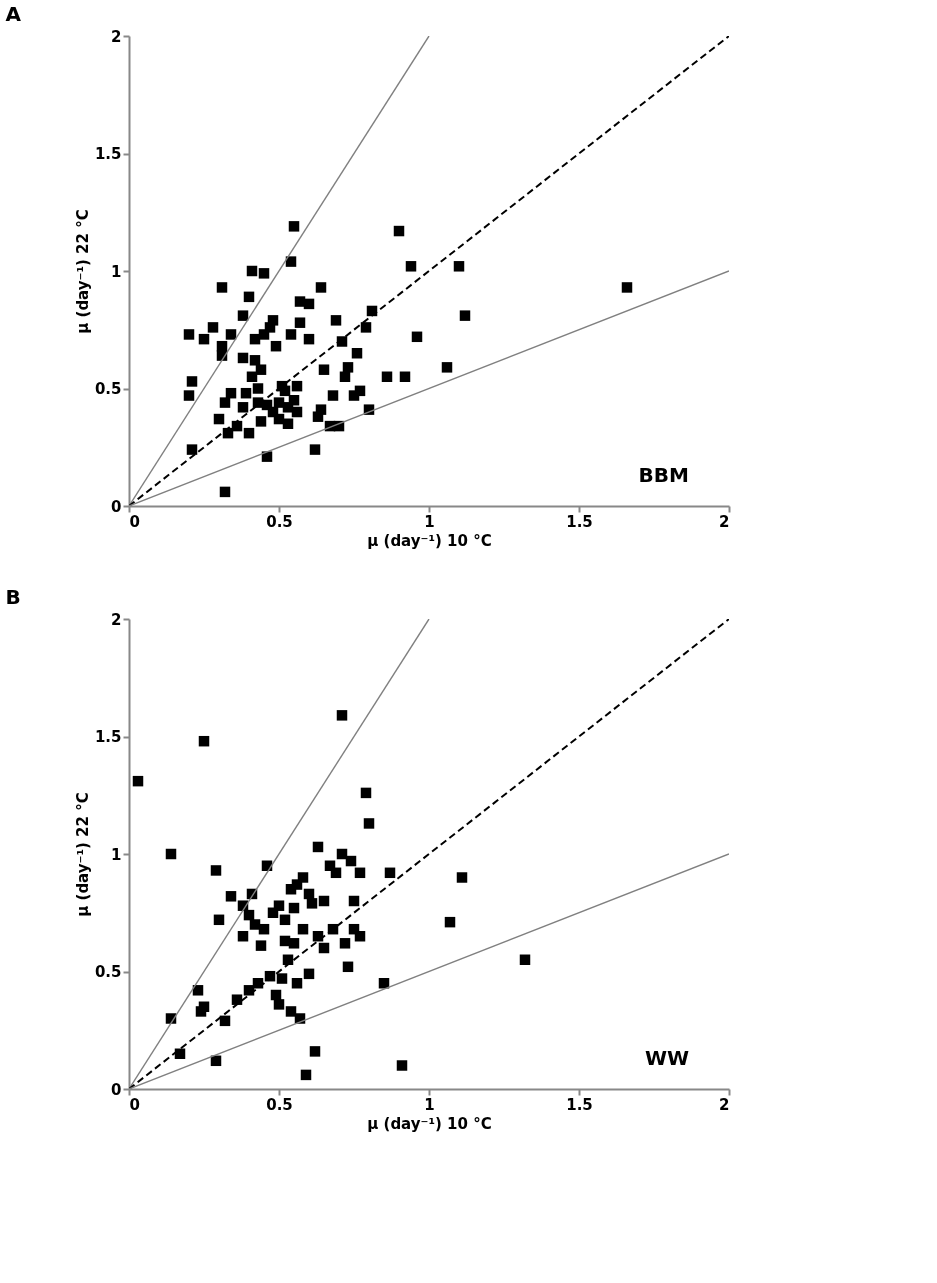 This screenshot has height=1283, width=937. What do you see at coordinates (13, 597) in the screenshot?
I see `chart-title: B` at bounding box center [13, 597].